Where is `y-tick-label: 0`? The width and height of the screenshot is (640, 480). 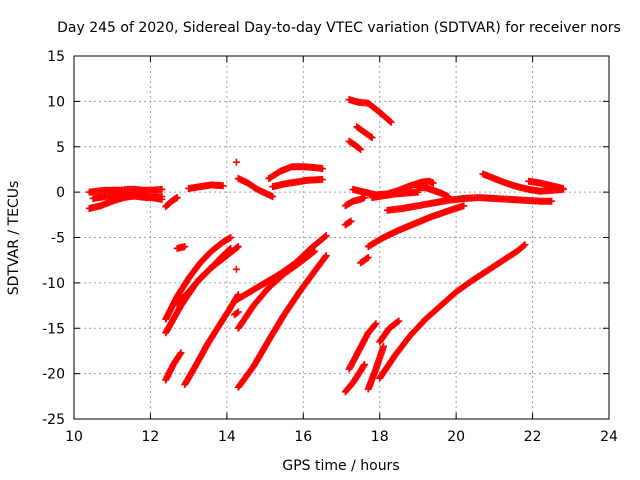 y-tick-label: 0 is located at coordinates (60, 193).